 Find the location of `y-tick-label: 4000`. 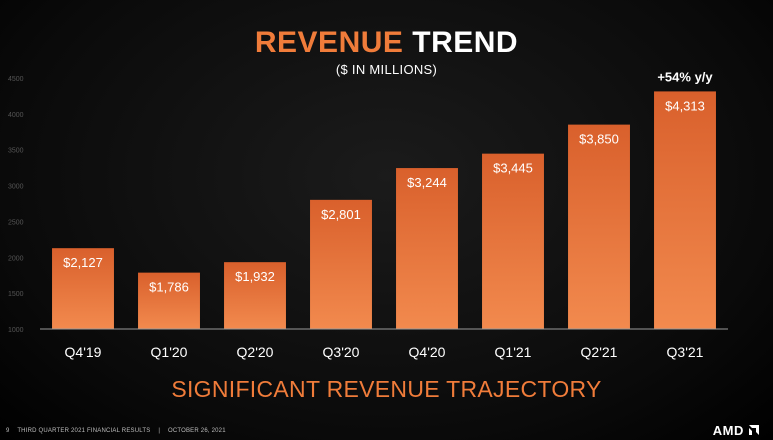

y-tick-label: 4000 is located at coordinates (16, 115).